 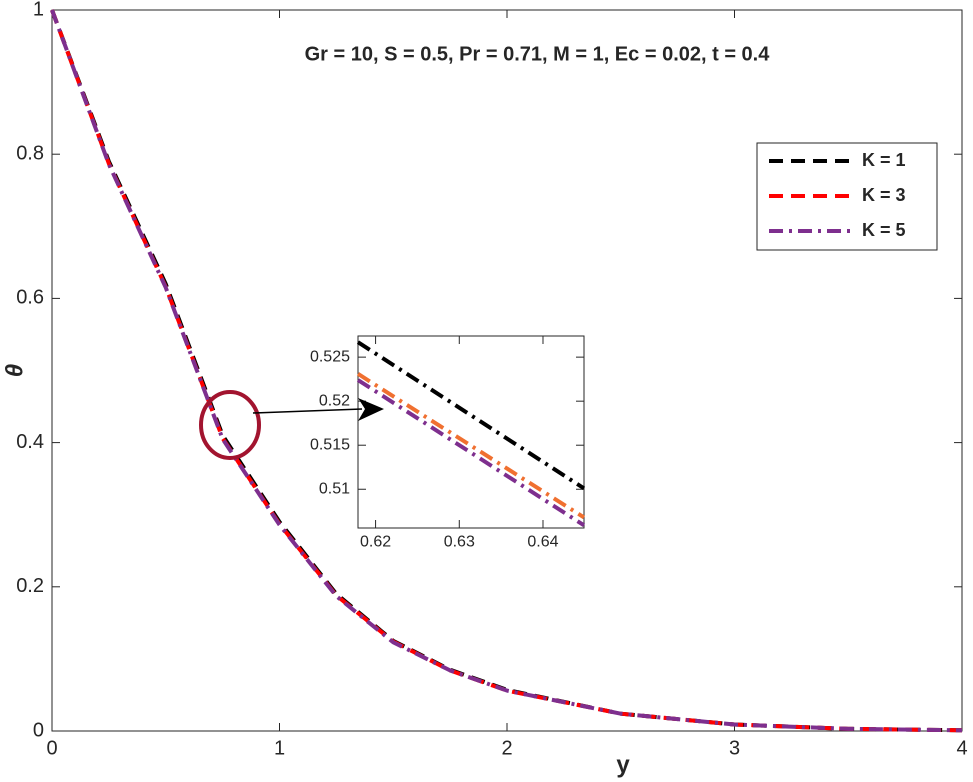 I want to click on y-tick-label: 0.52, so click(x=334, y=400).